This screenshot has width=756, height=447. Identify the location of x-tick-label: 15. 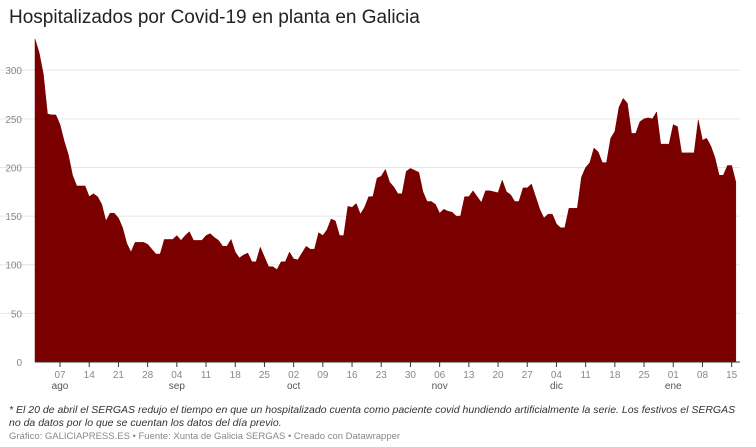
(732, 375).